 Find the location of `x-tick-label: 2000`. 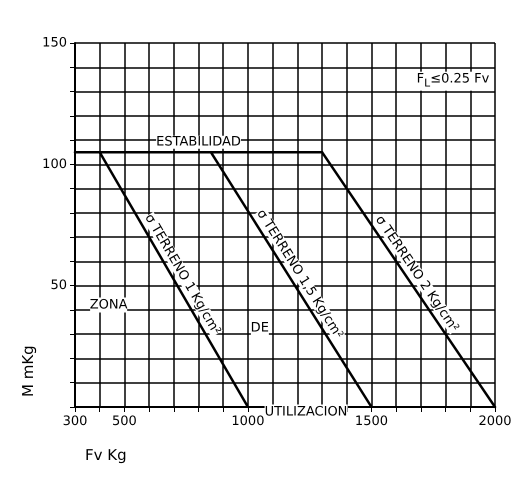

x-tick-label: 2000 is located at coordinates (495, 421).